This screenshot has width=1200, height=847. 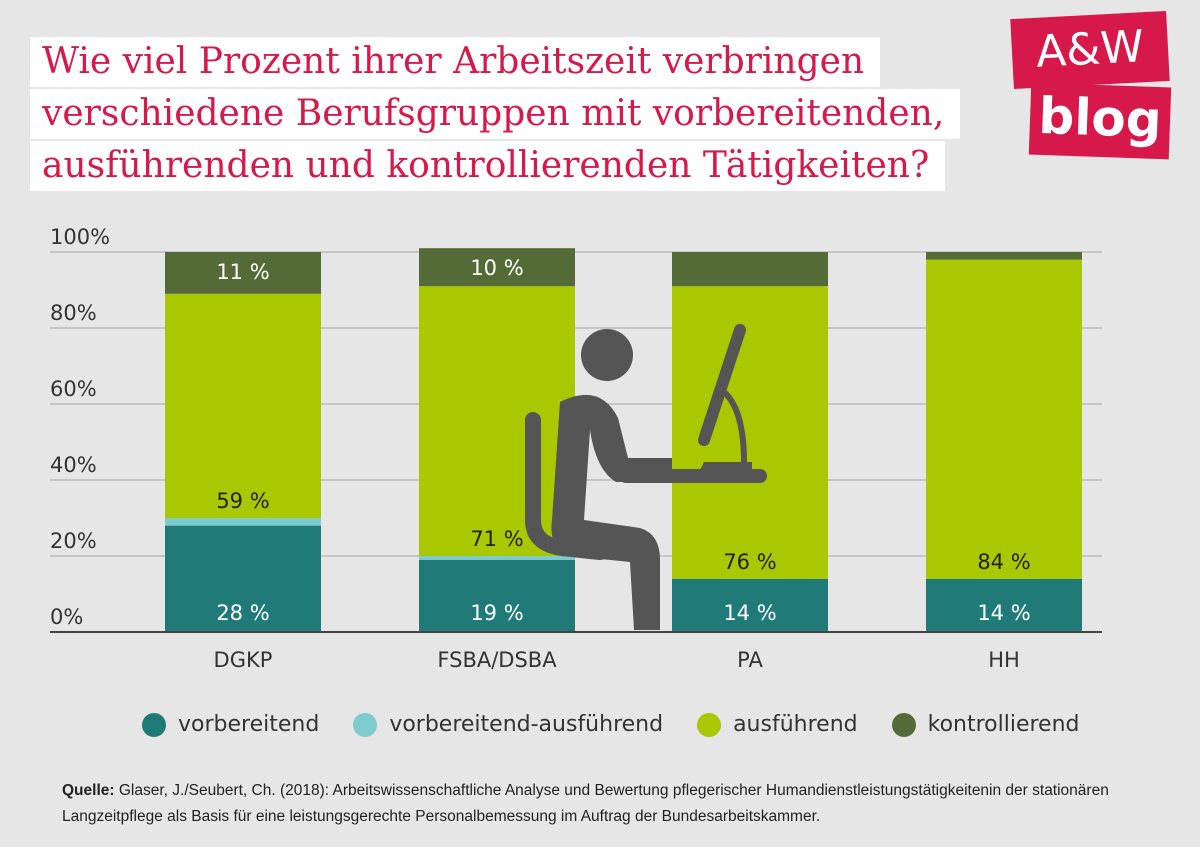 I want to click on legend-dot-vorbereitend-ausfuehrend, so click(x=365, y=724).